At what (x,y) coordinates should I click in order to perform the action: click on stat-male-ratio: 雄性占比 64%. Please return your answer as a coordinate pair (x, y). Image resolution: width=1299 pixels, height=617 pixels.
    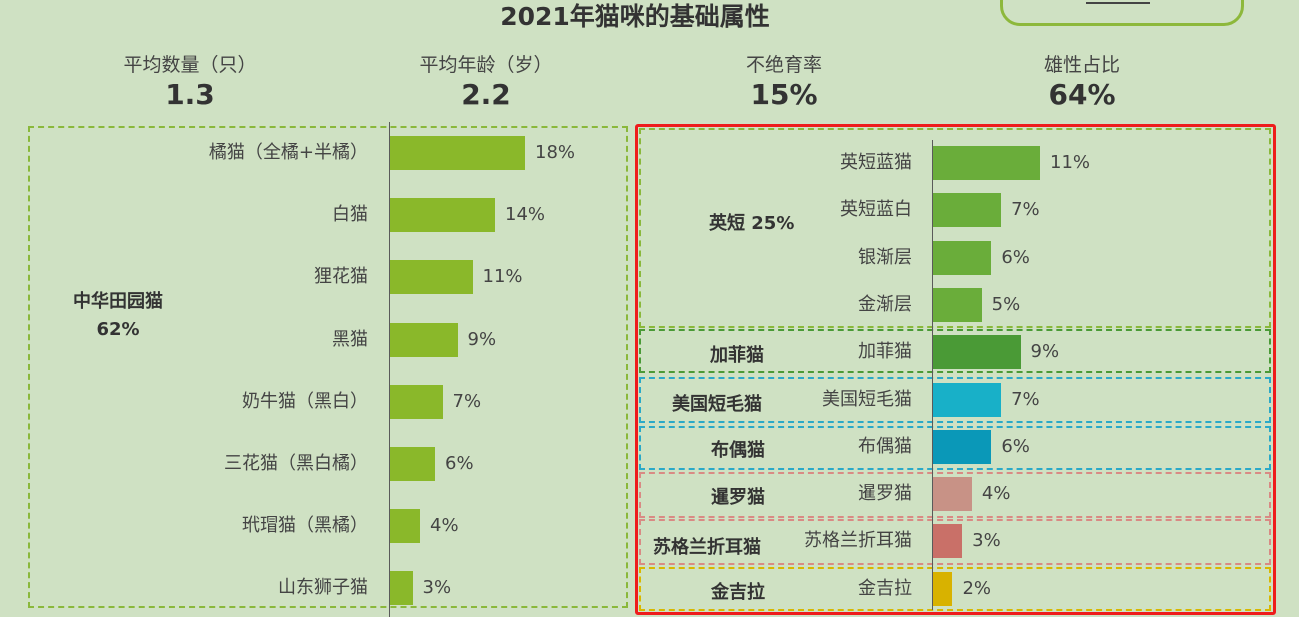
    Looking at the image, I should click on (1082, 82).